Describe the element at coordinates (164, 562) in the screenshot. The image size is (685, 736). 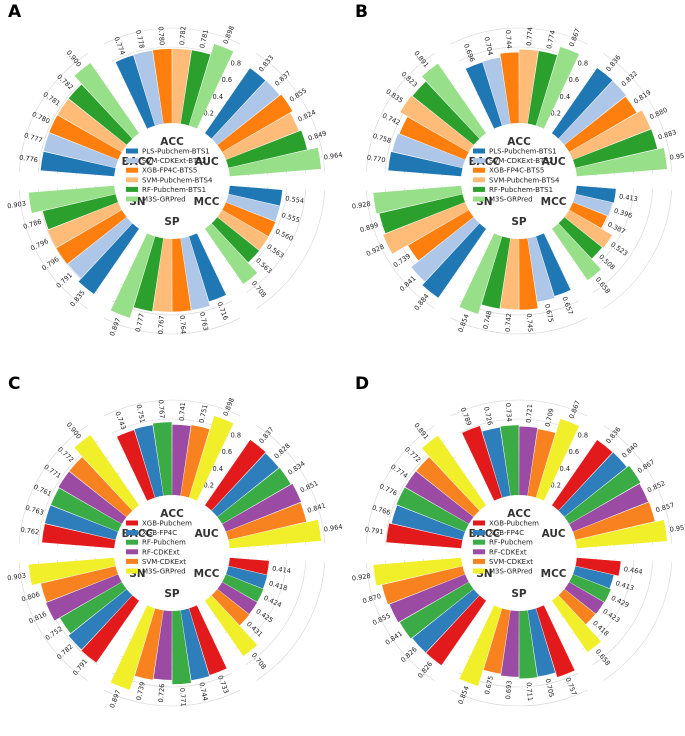
I see `legend-label: SVM-CDKExt` at that location.